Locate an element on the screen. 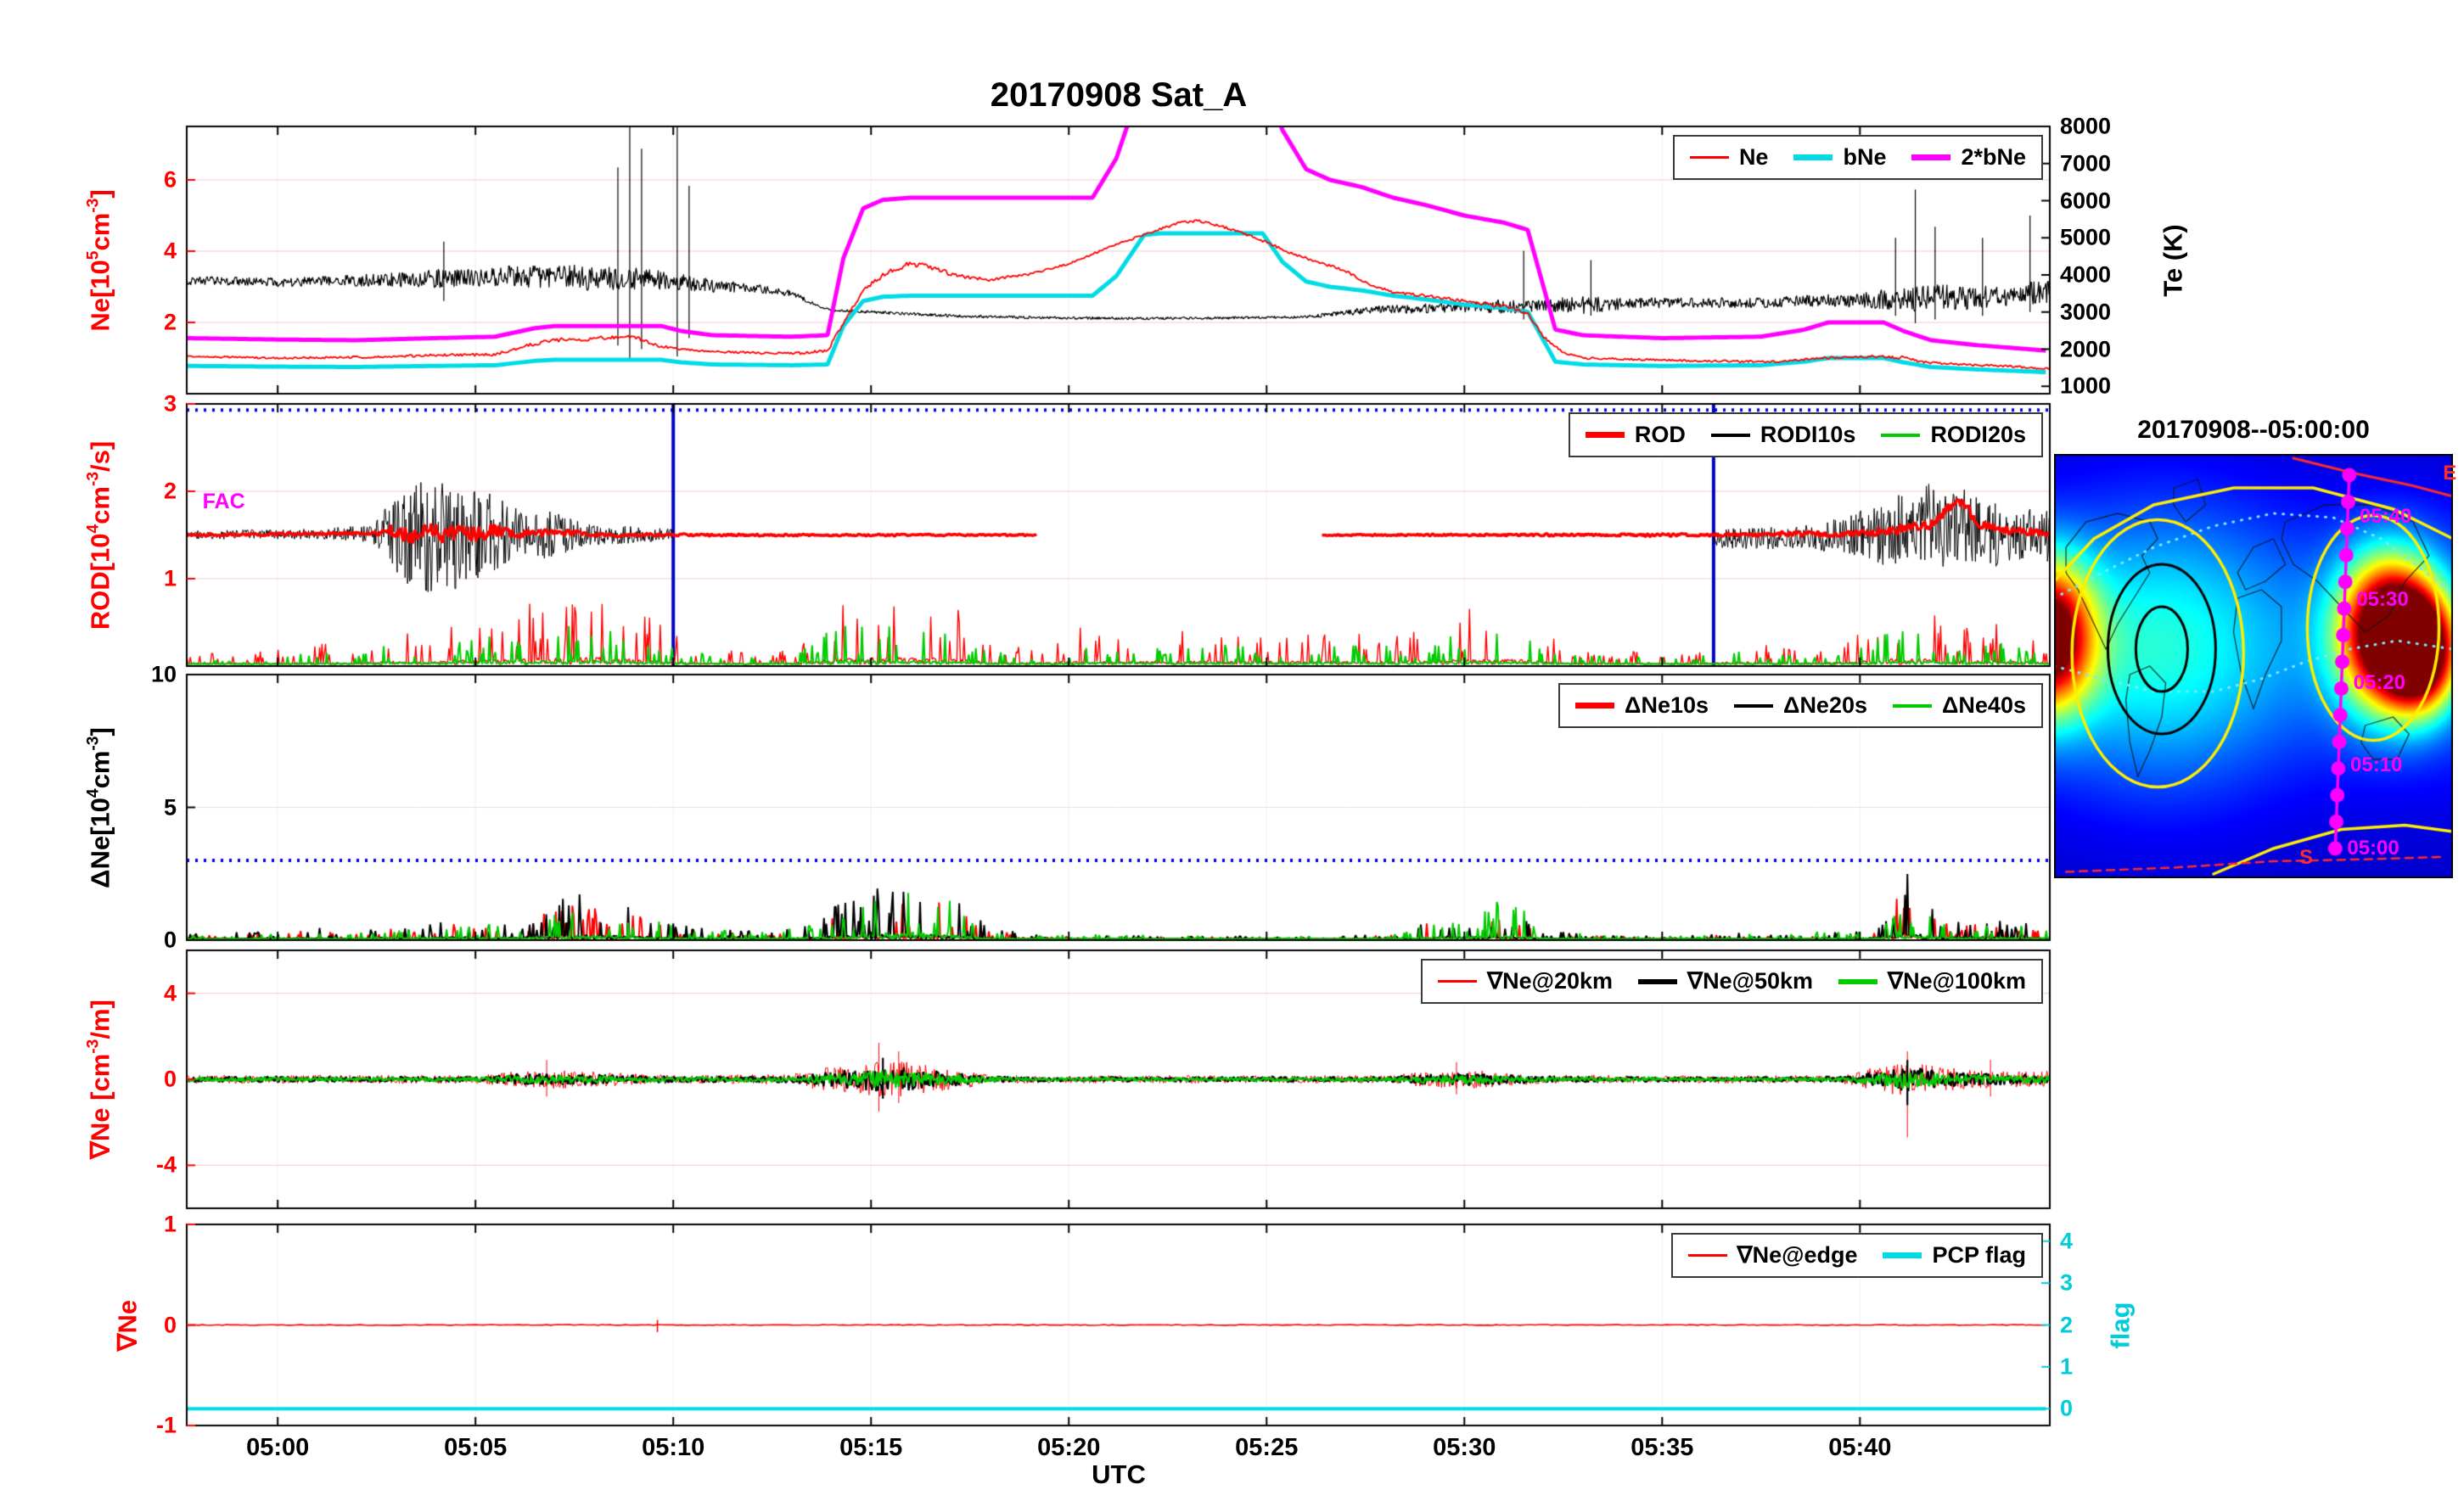 The image size is (2464, 1490). panel-annotation: FAC is located at coordinates (223, 502).